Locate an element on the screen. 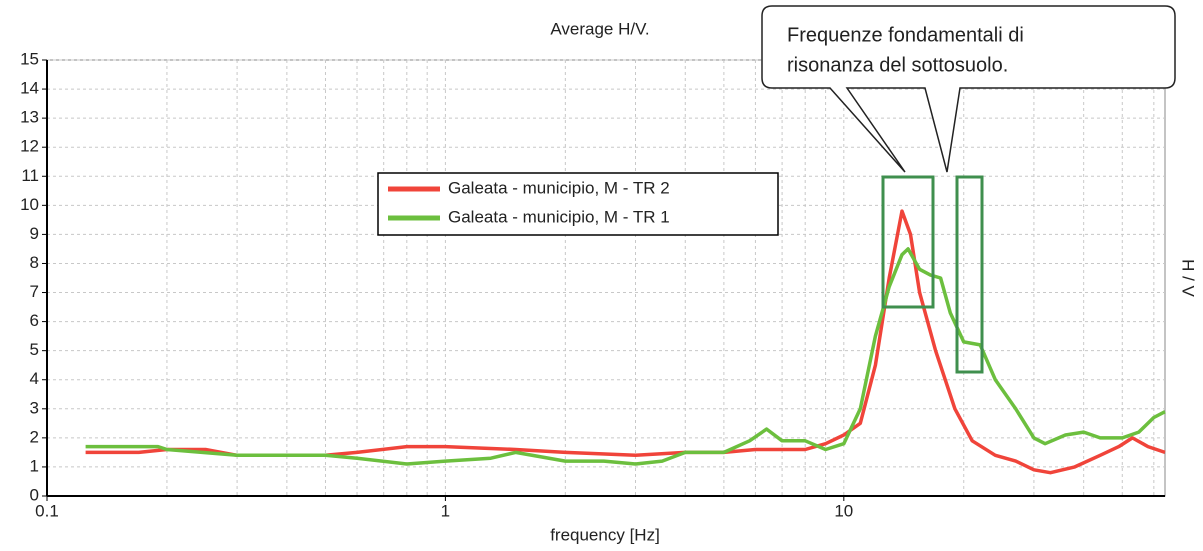 The height and width of the screenshot is (551, 1203). y-tick-label: 0 is located at coordinates (34, 494).